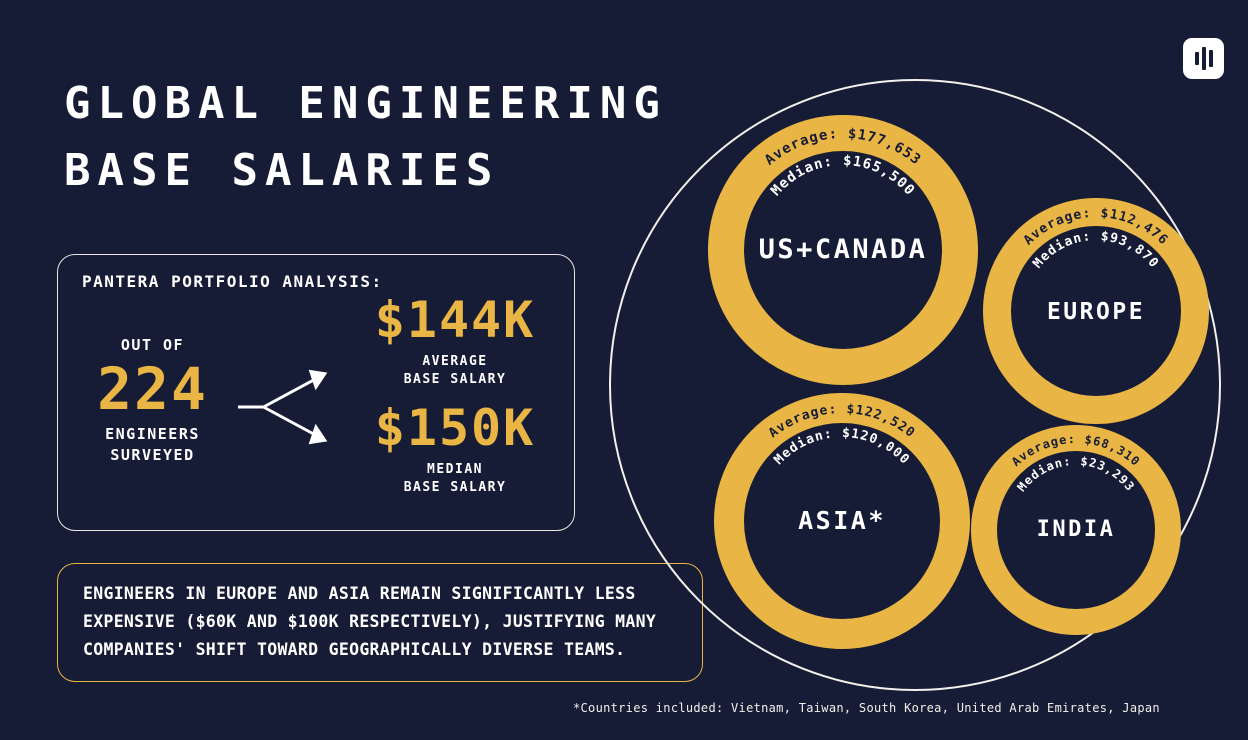 This screenshot has height=740, width=1248. What do you see at coordinates (152, 389) in the screenshot?
I see `engineer-count: 224` at bounding box center [152, 389].